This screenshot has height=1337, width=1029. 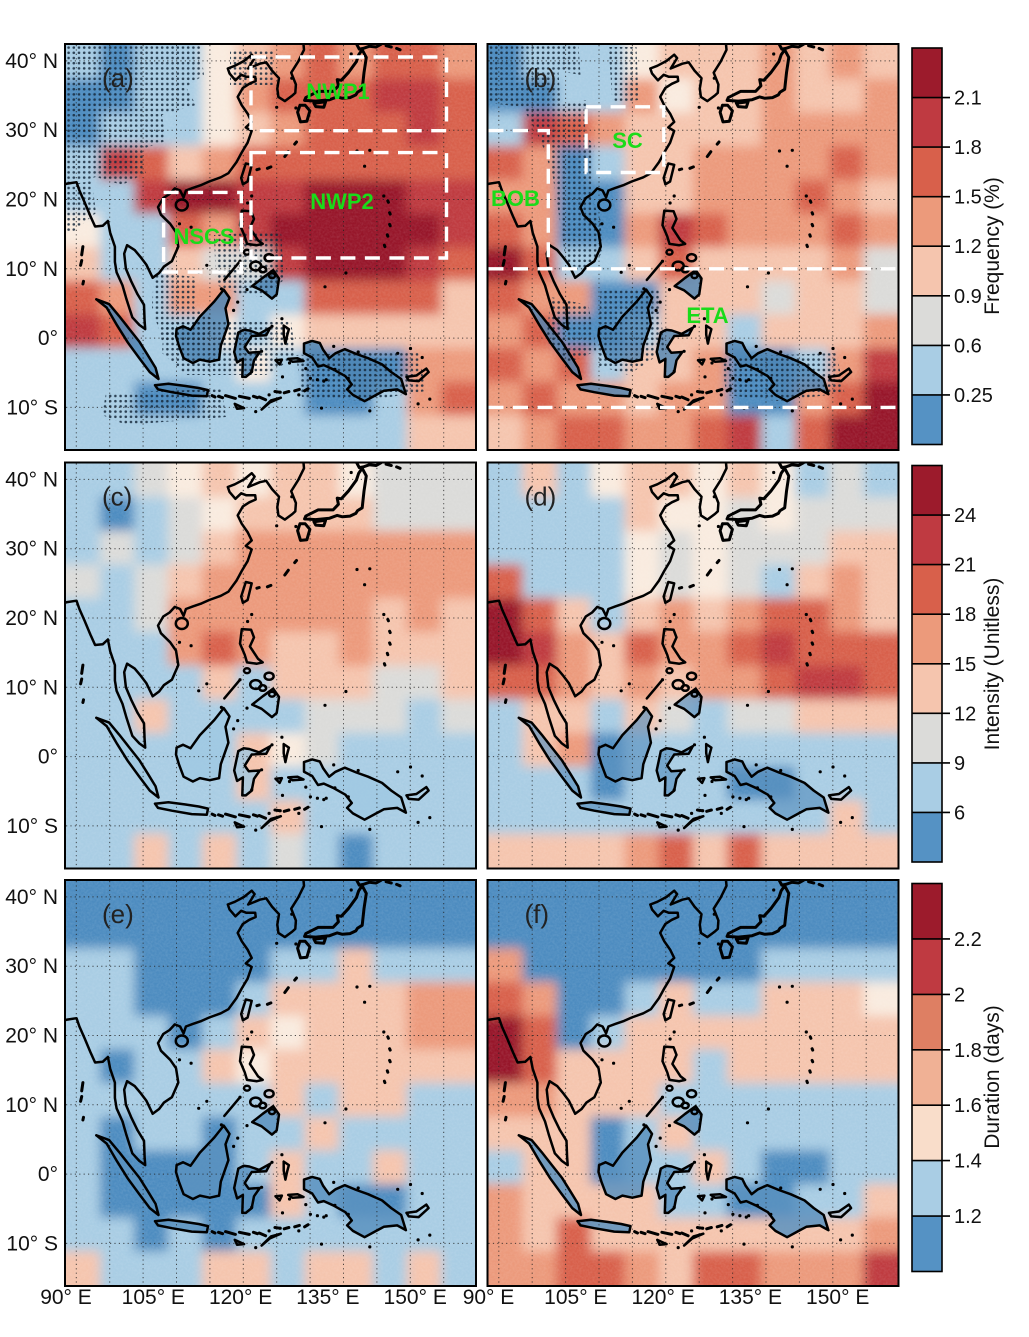 I want to click on svg-text: 18, so click(x=965, y=615).